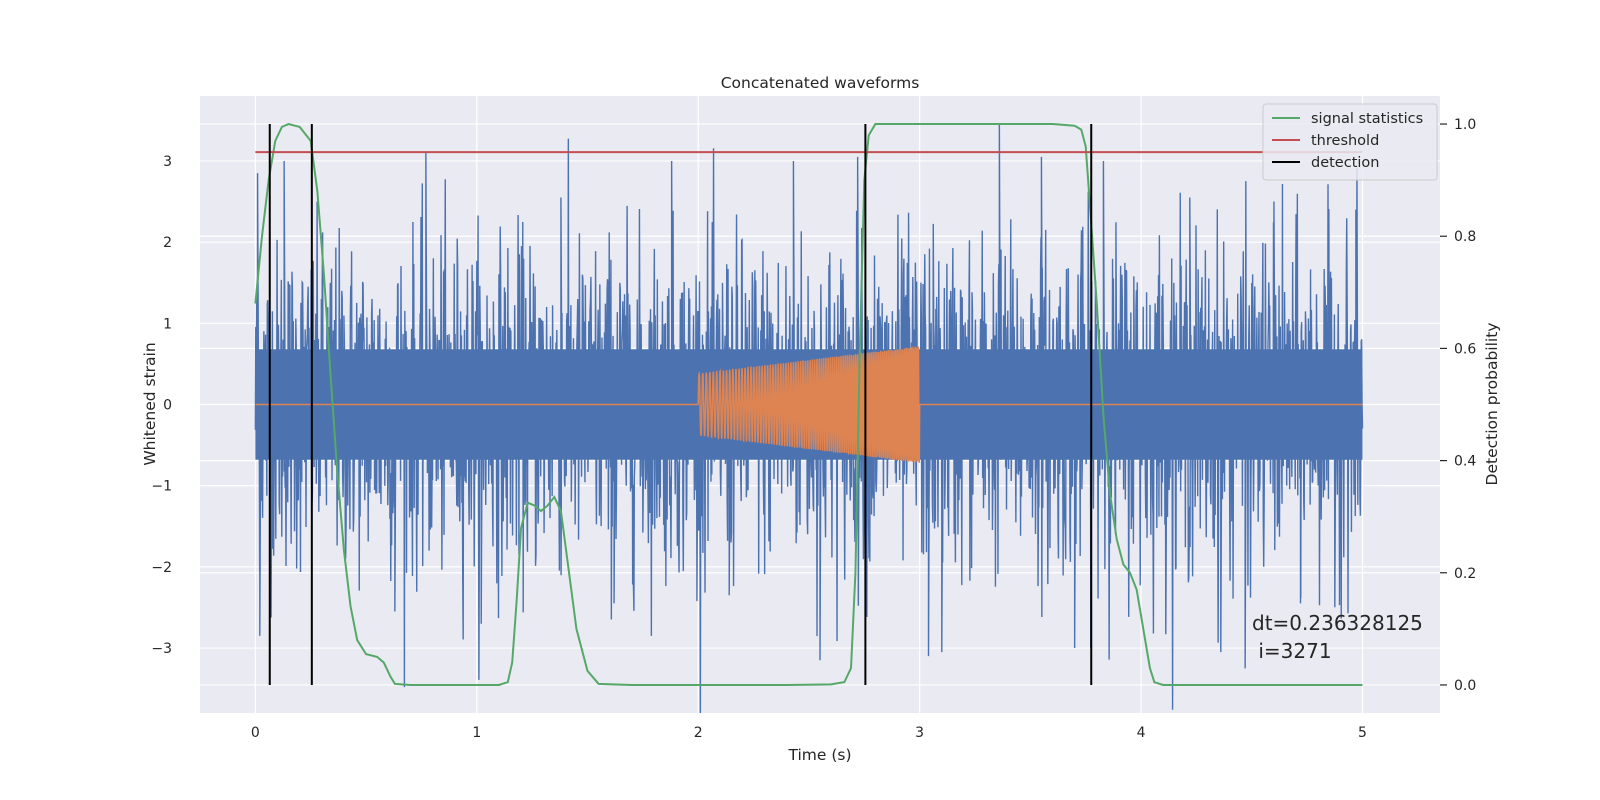 The height and width of the screenshot is (800, 1600). Describe the element at coordinates (150, 403) in the screenshot. I see `y-axis-label: Whitened strain` at that location.